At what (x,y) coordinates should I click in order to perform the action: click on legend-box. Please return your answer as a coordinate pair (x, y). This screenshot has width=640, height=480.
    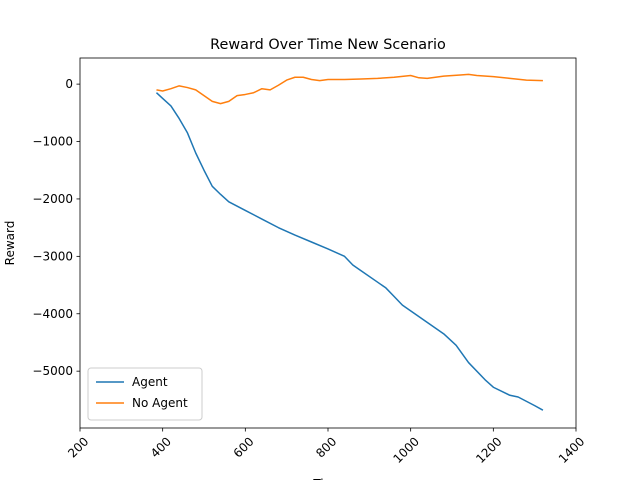
    Looking at the image, I should click on (145, 394).